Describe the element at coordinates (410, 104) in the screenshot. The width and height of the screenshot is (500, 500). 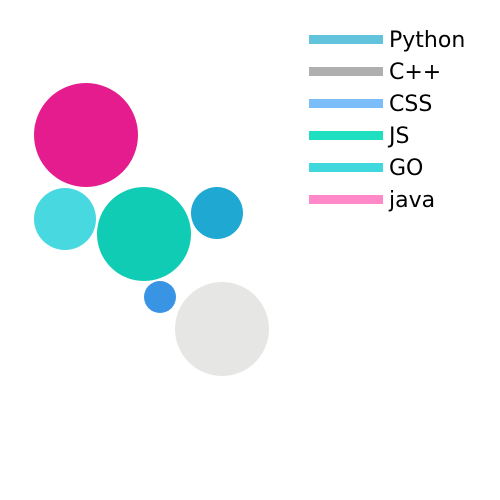
I see `legend-label-css: CSS` at that location.